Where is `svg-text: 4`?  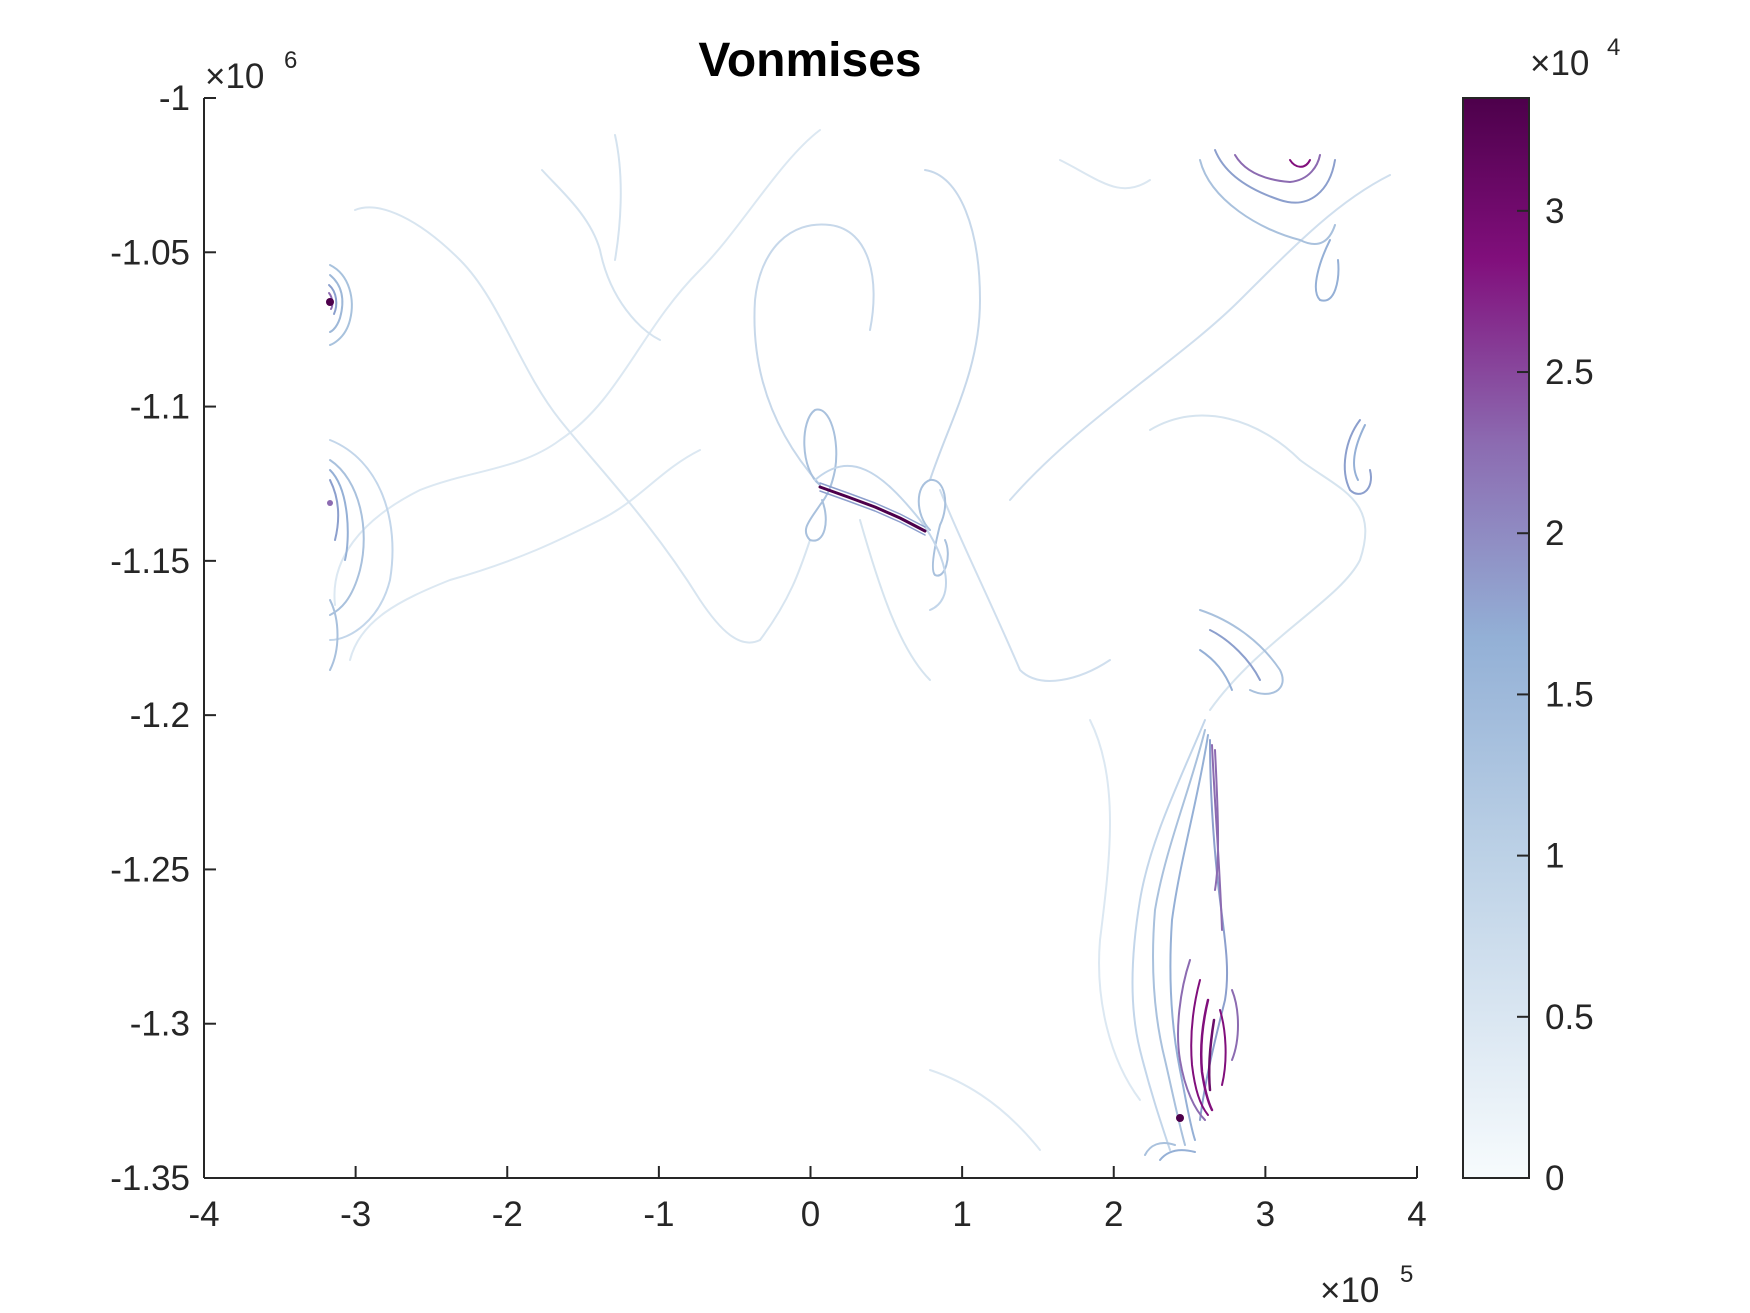
svg-text: 4 is located at coordinates (1613, 47).